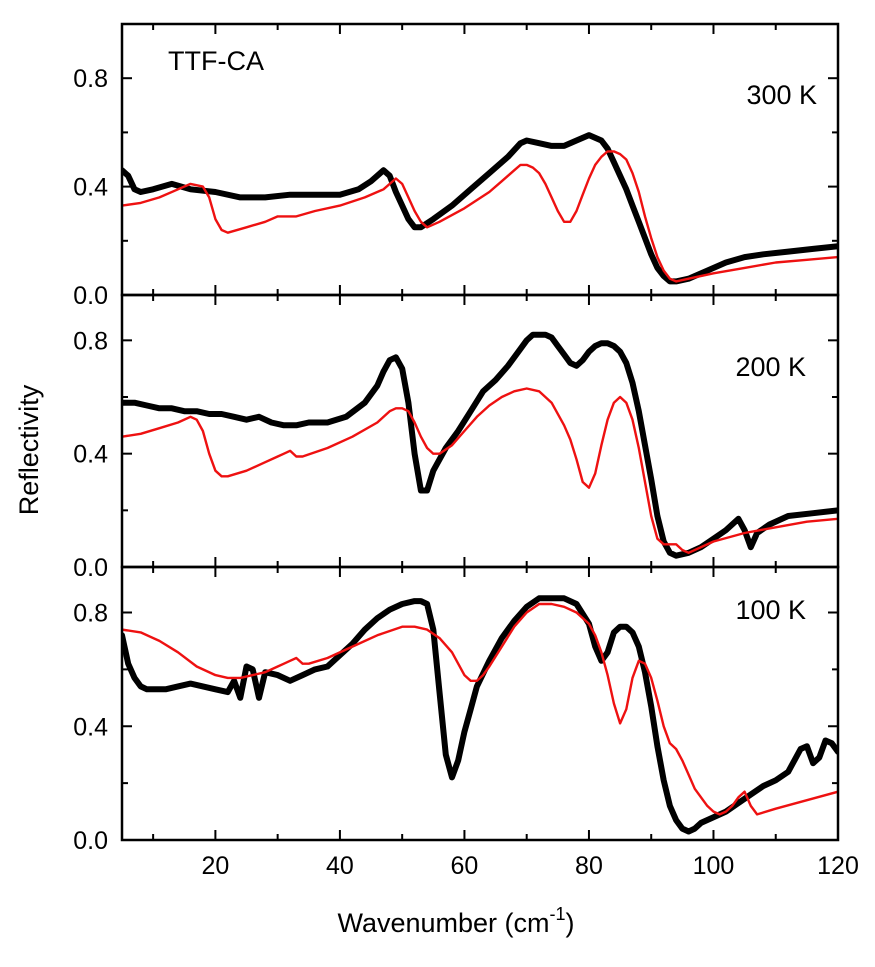  Describe the element at coordinates (216, 61) in the screenshot. I see `sample-label: TTF-CA` at that location.